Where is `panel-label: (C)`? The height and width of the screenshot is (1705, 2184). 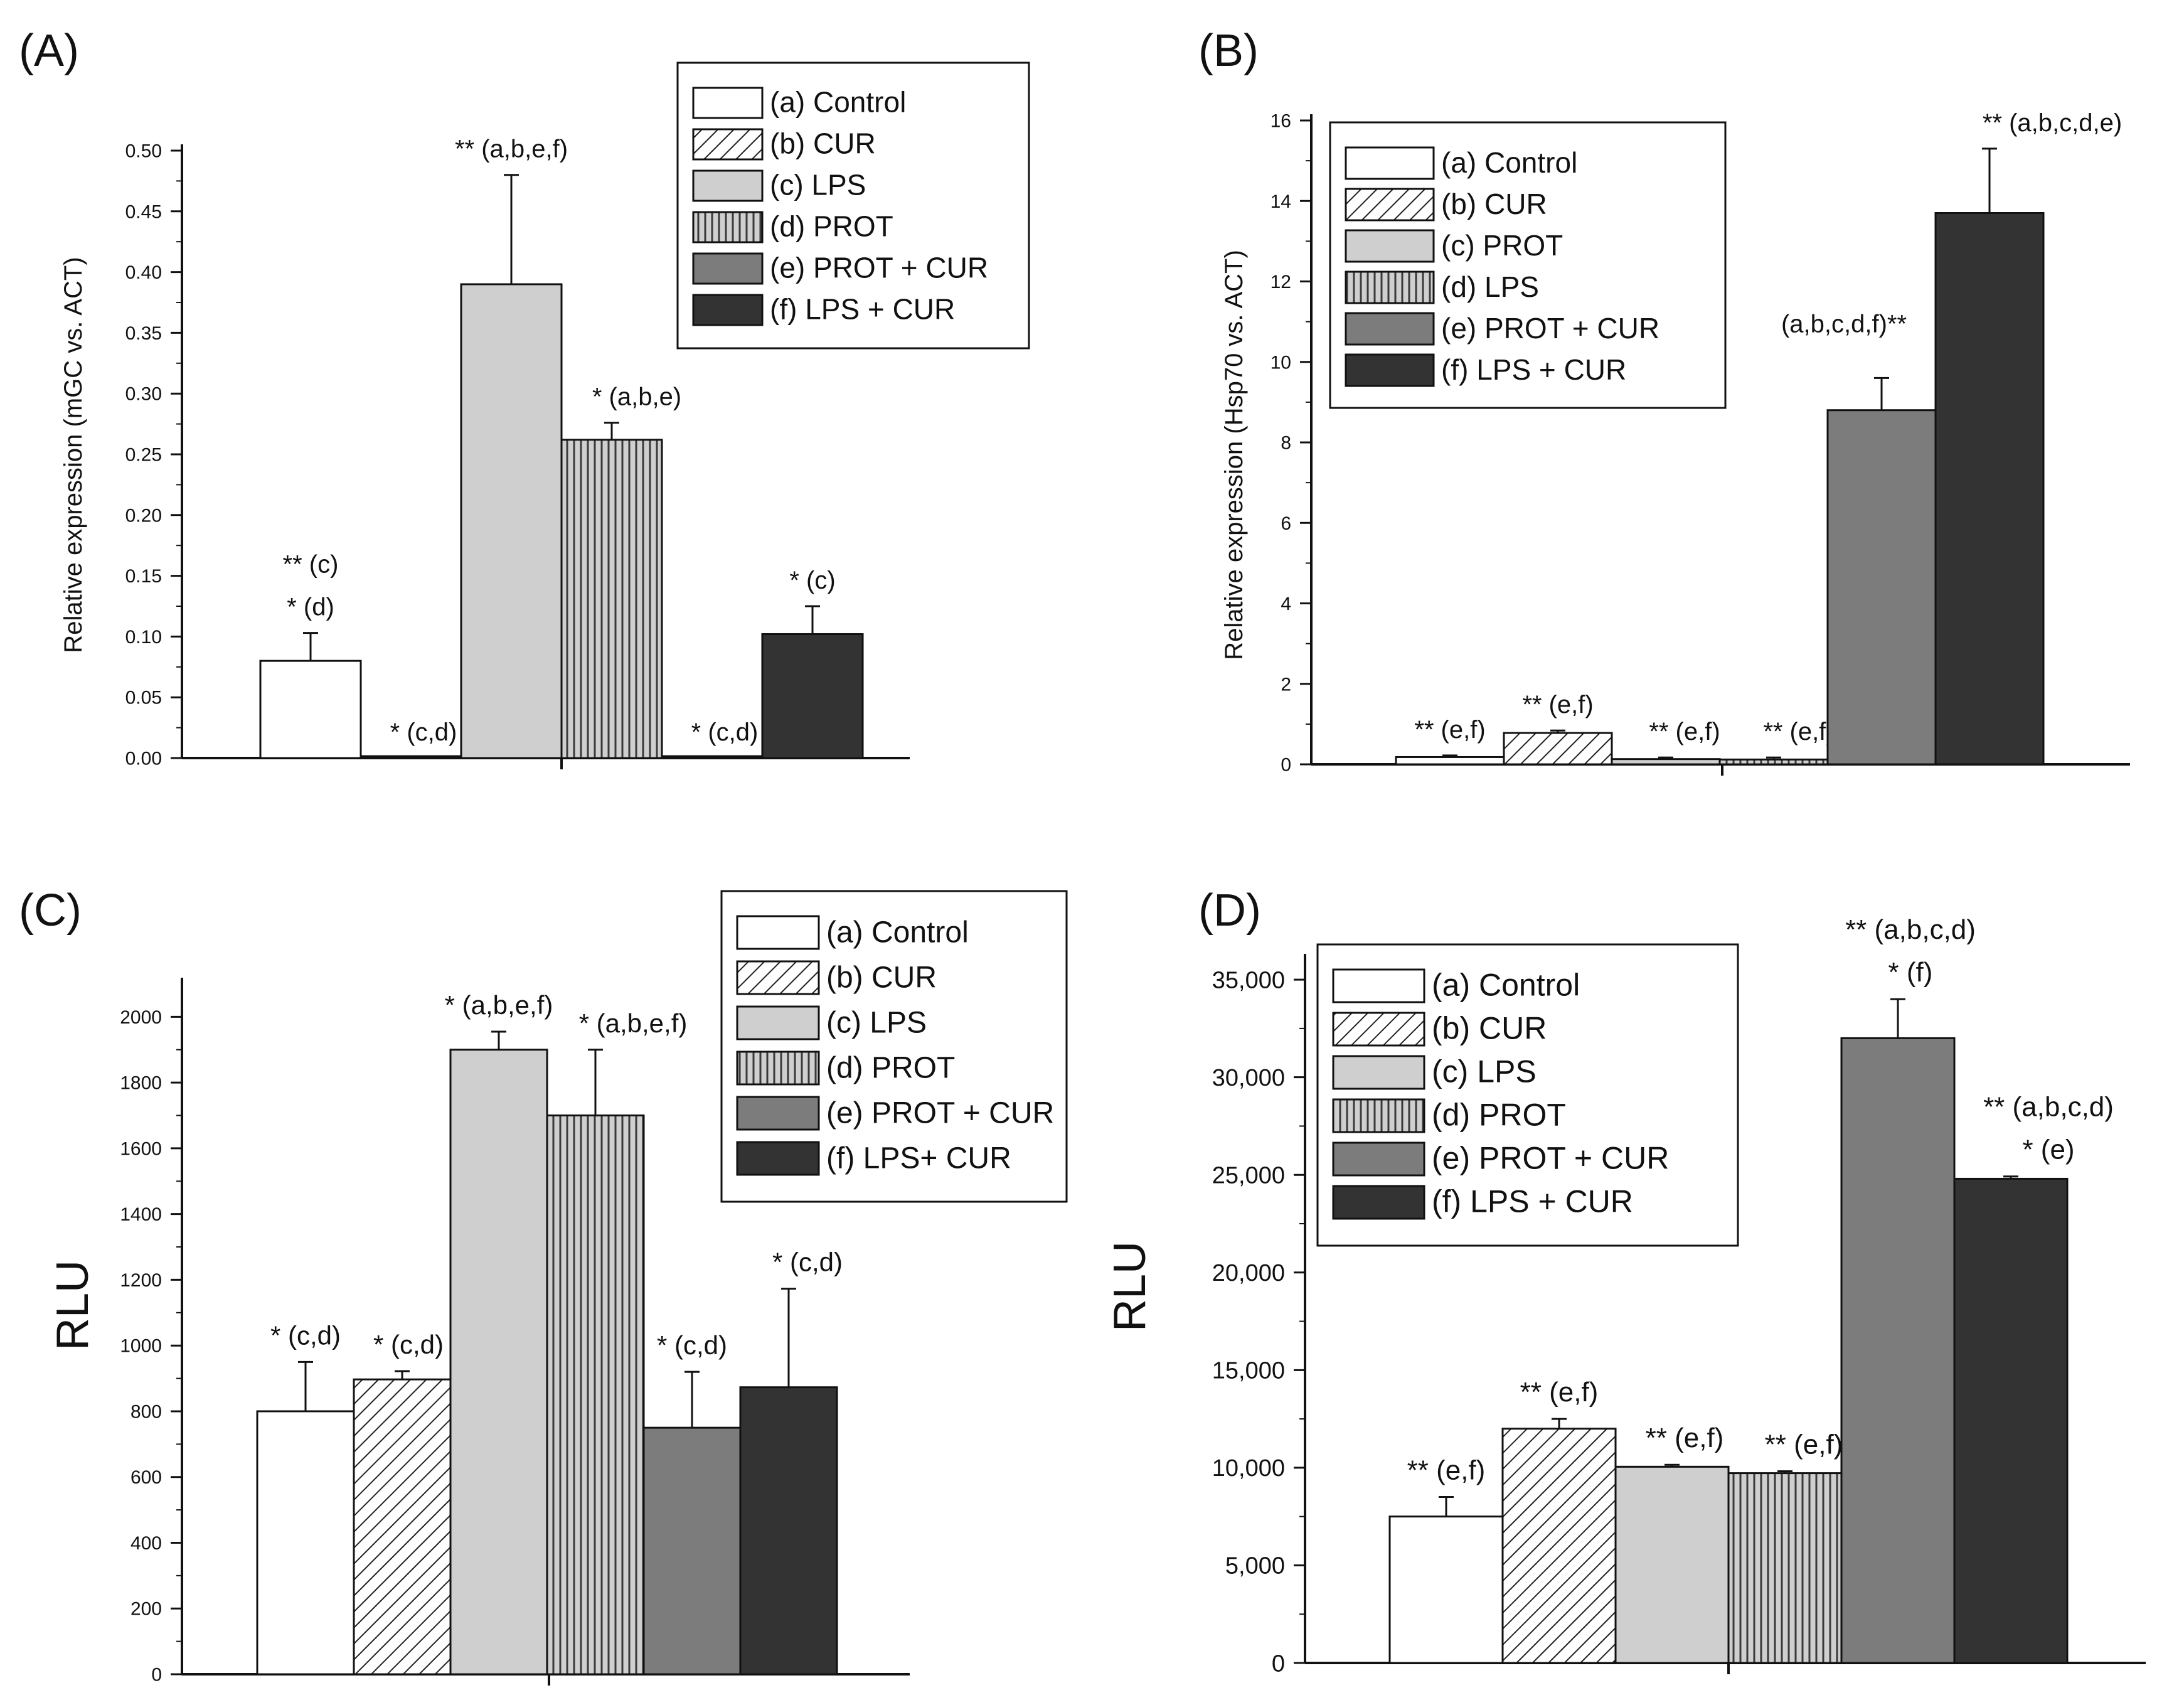 panel-label: (C) is located at coordinates (50, 911).